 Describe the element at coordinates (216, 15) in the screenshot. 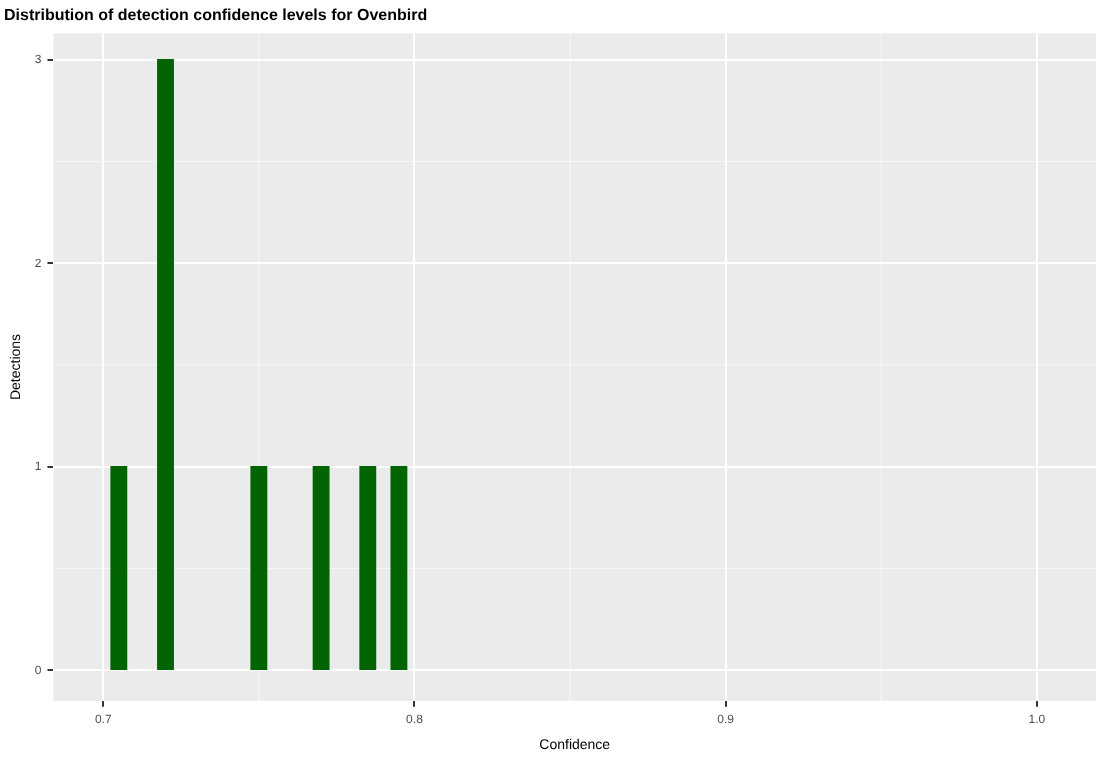

I see `chart-title: Distribution of detection confidence levels for Ovenbird` at that location.